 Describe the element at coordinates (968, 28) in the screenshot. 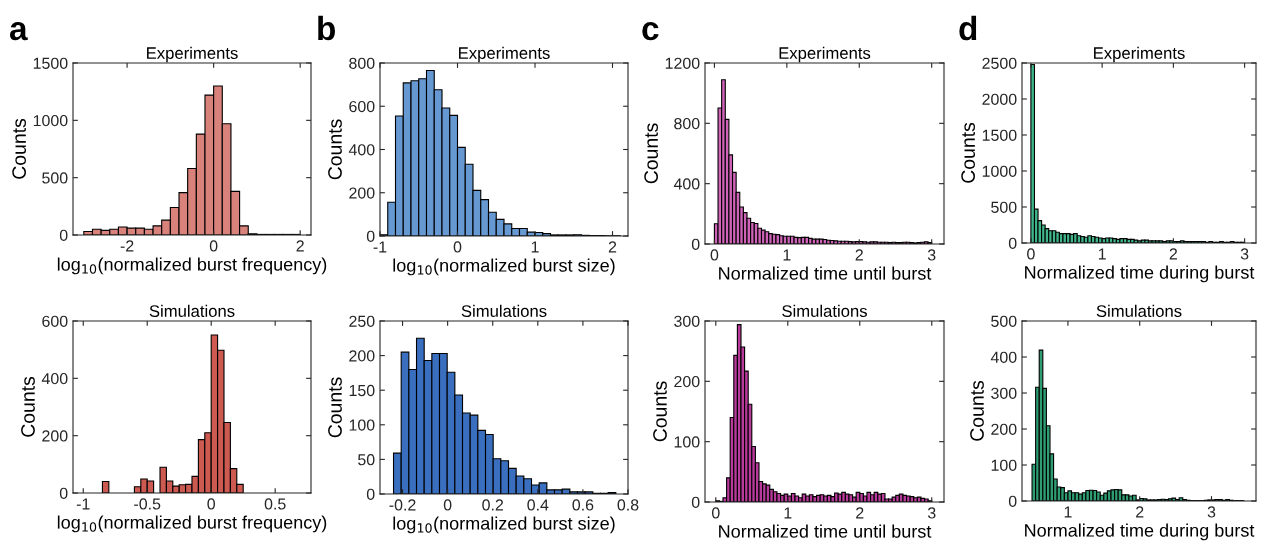

I see `text: d` at that location.